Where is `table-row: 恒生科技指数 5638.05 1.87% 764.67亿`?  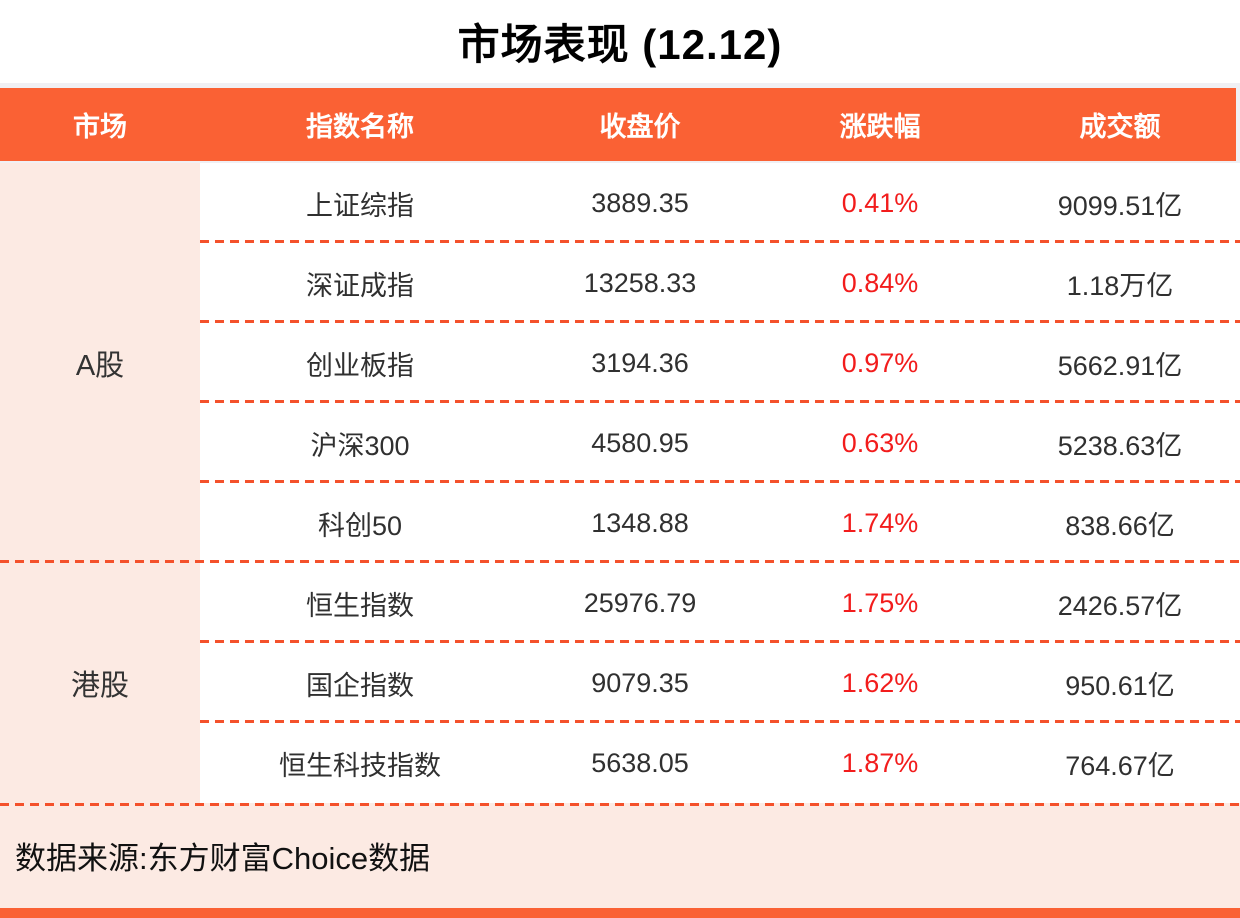
table-row: 恒生科技指数 5638.05 1.87% 764.67亿 is located at coordinates (720, 763).